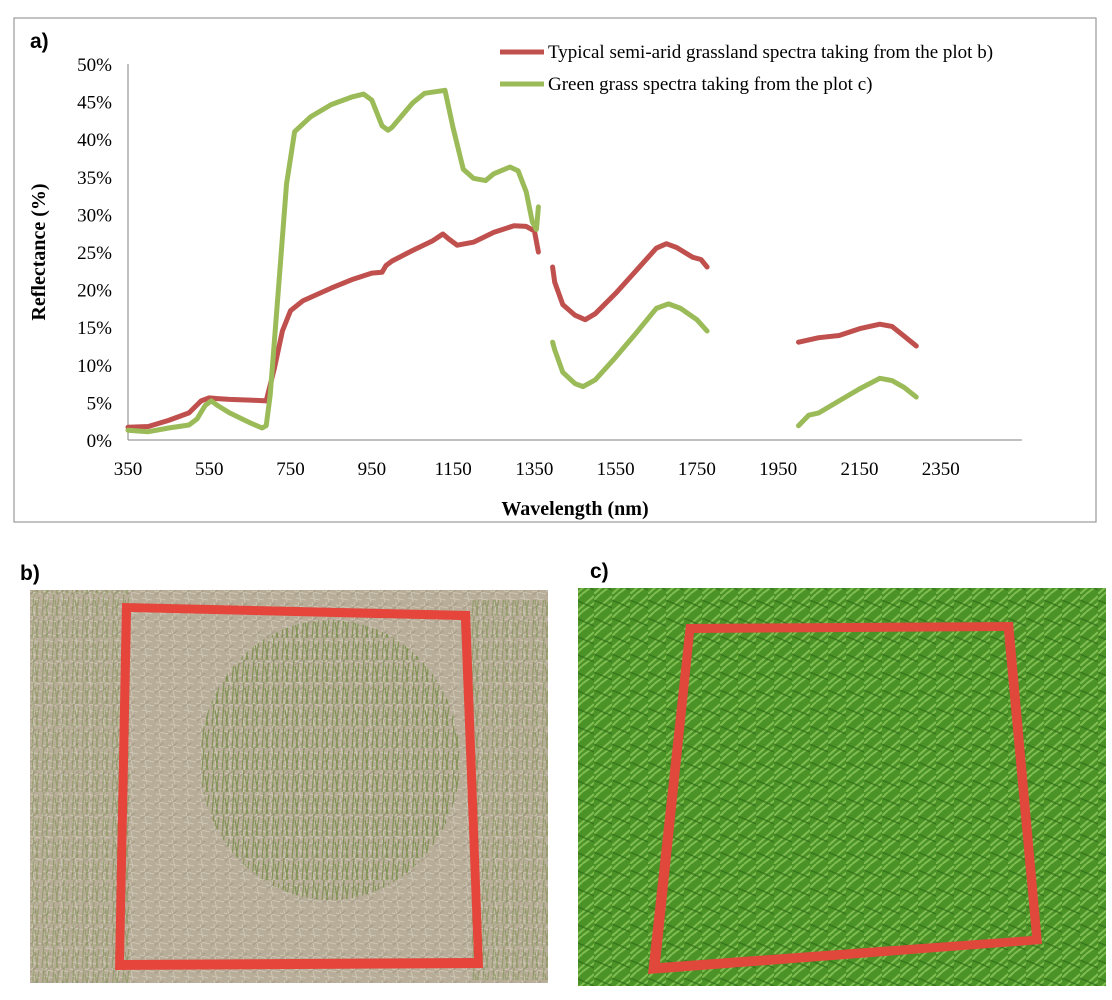 Image resolution: width=1112 pixels, height=1000 pixels. I want to click on panel-c-label: c), so click(599, 571).